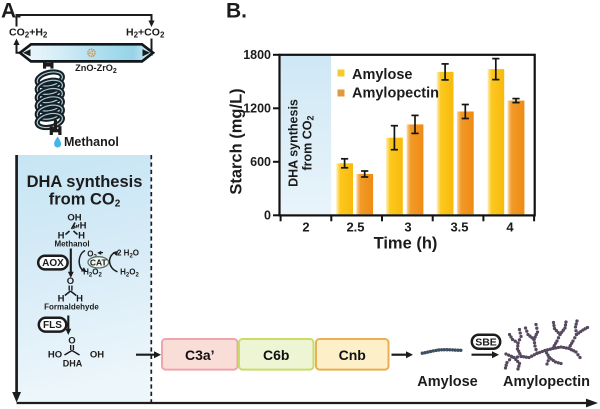 Image resolution: width=600 pixels, height=409 pixels. Describe the element at coordinates (237, 141) in the screenshot. I see `svg-text: Starch (mg/L)` at that location.